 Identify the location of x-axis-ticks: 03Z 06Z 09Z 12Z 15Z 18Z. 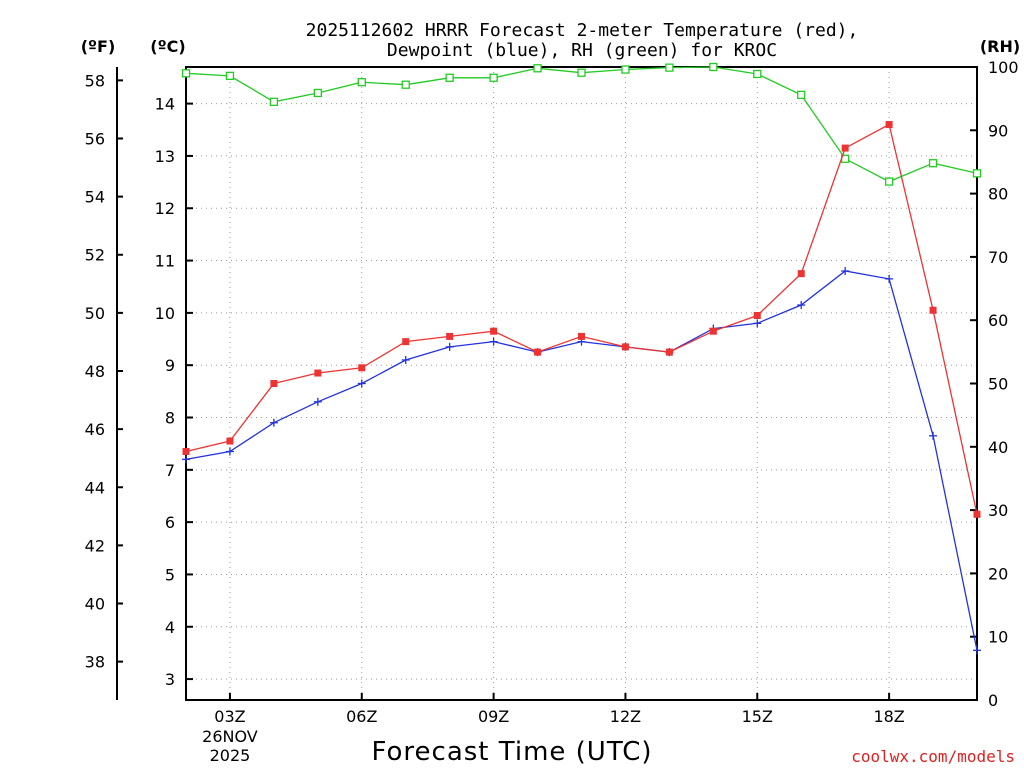
(559, 709).